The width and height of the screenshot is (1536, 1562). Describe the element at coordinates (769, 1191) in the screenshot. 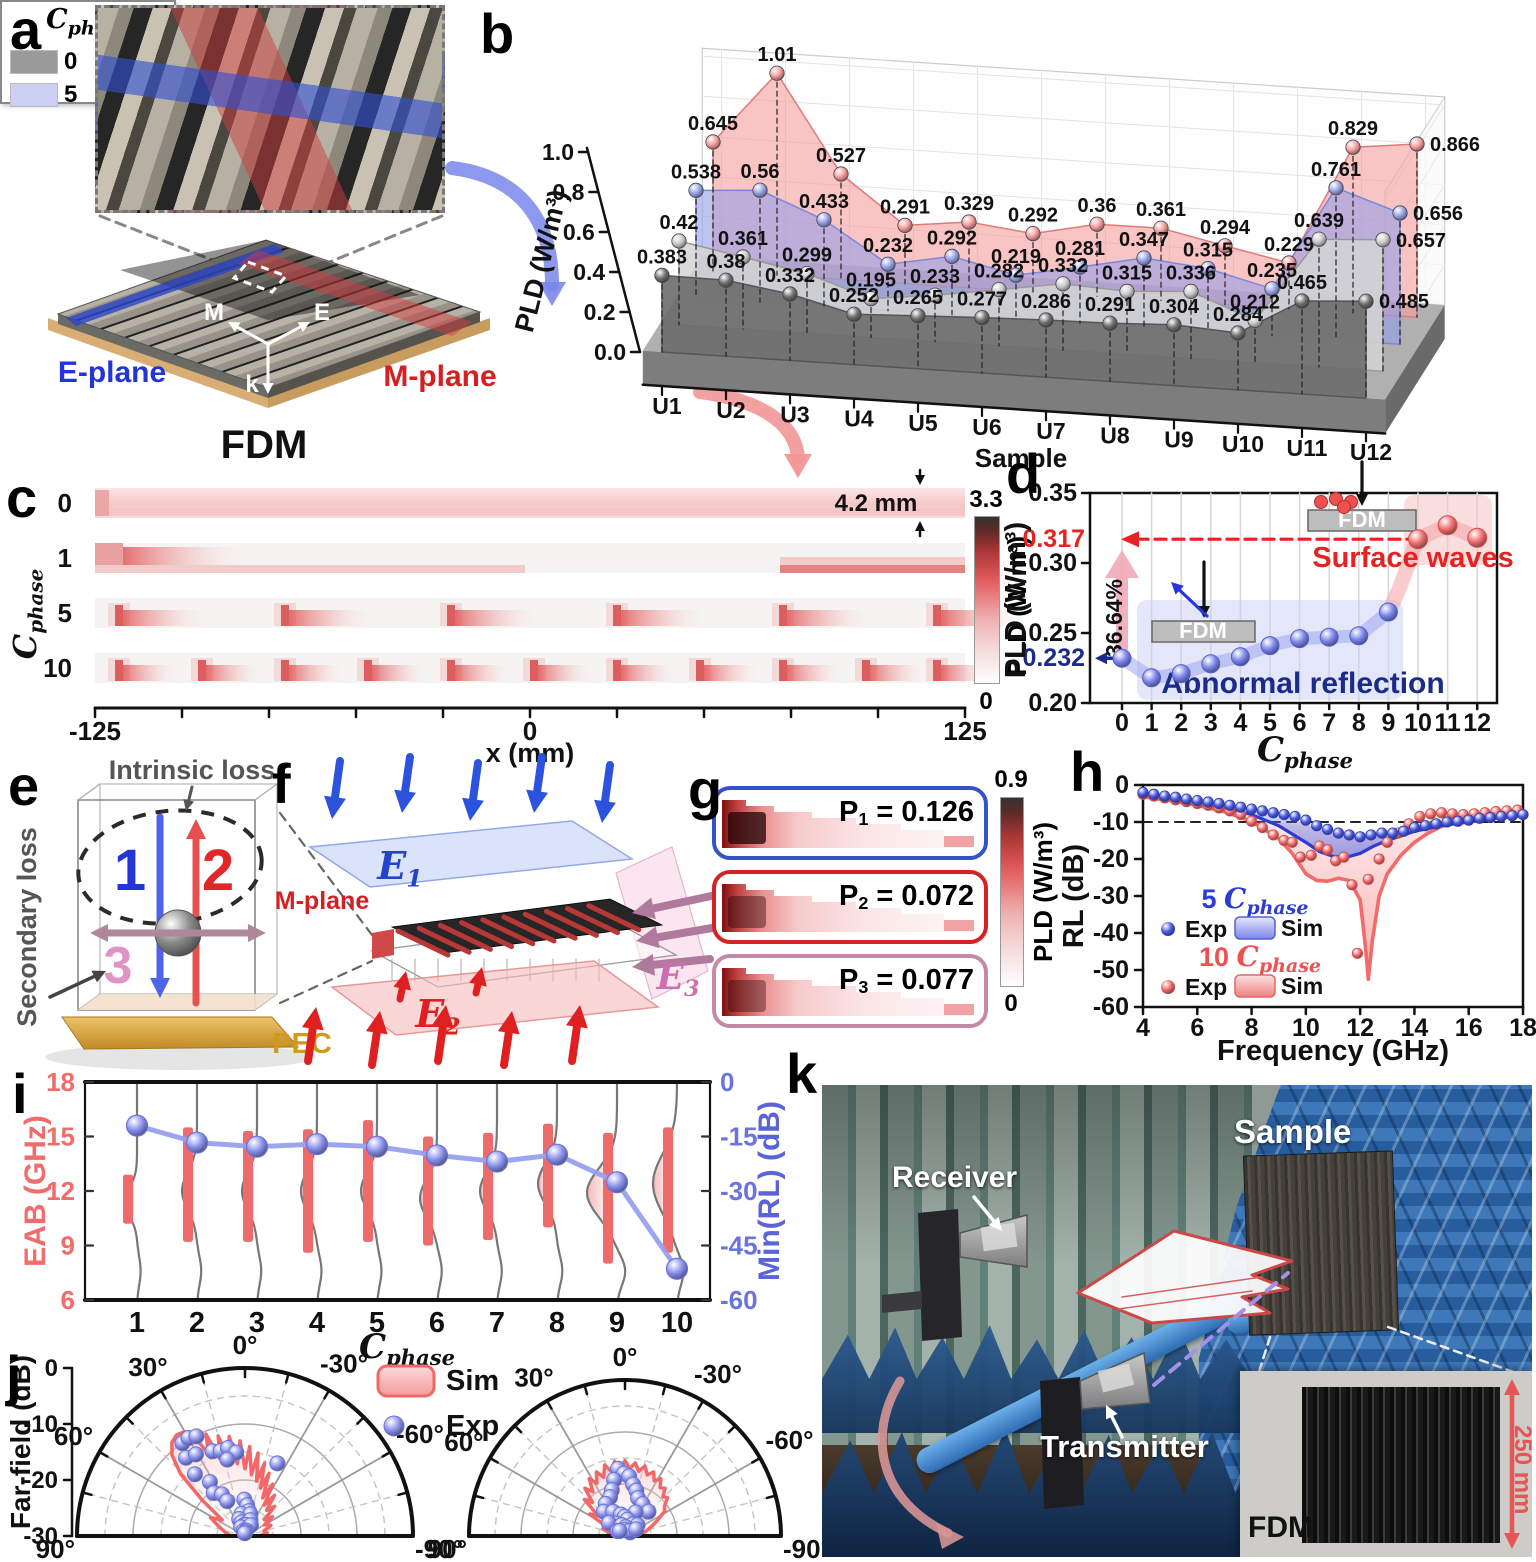

I see `svg-text: Min(RL) (dB)` at that location.